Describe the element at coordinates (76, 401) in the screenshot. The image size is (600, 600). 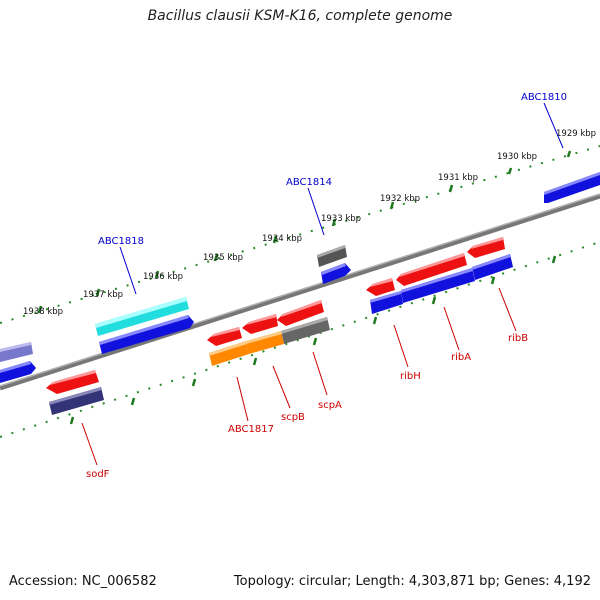
I see `gene-sodf-navy` at that location.